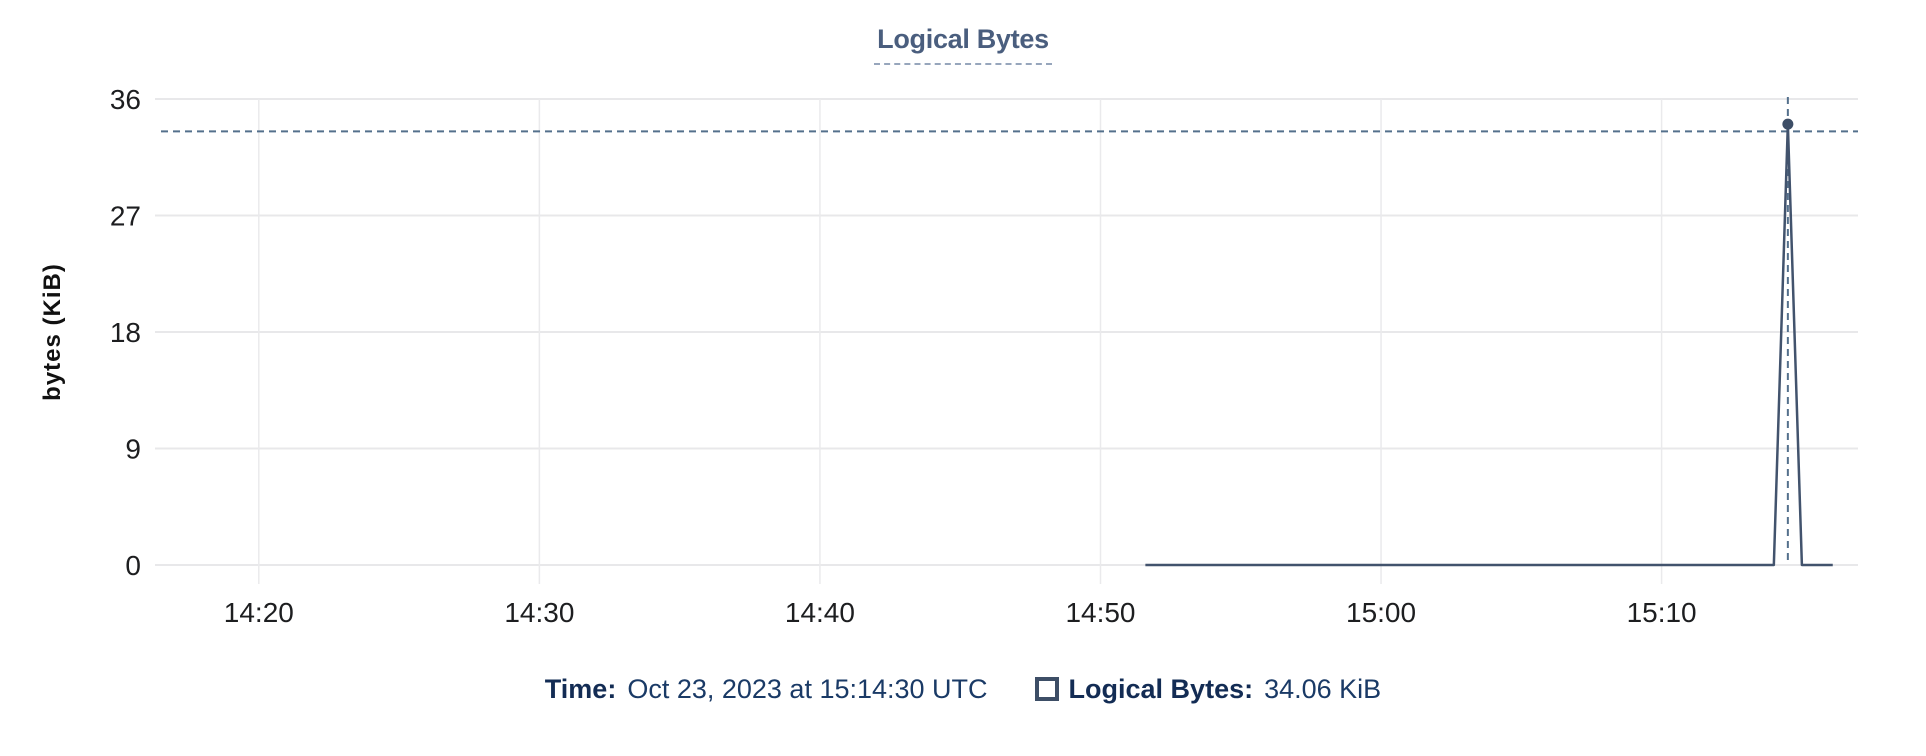 This screenshot has width=1926, height=756. I want to click on tooltip-time-label: Time:, so click(580, 689).